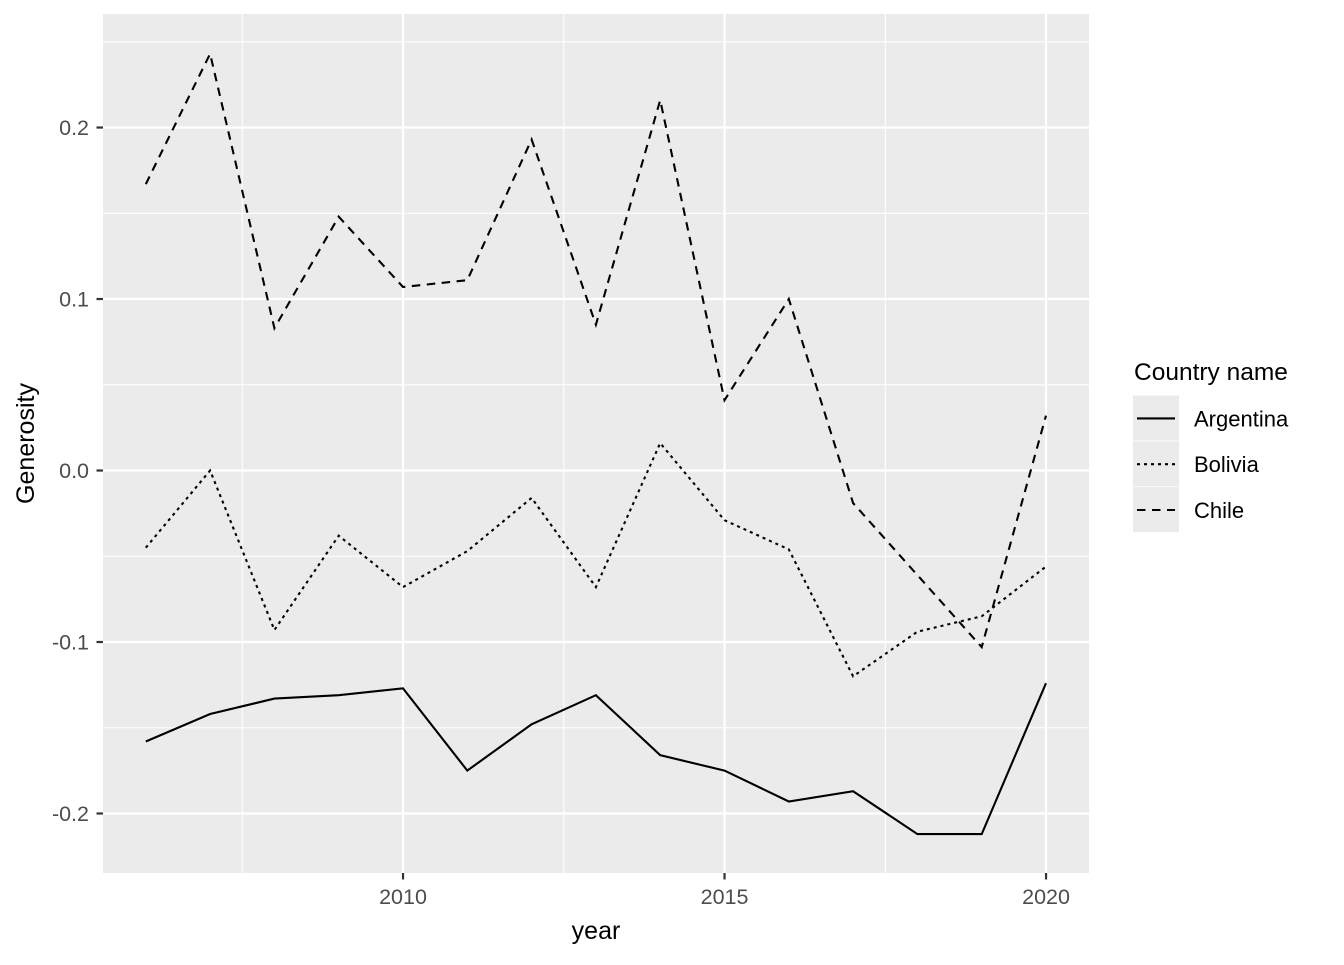 The height and width of the screenshot is (965, 1344). Describe the element at coordinates (26, 443) in the screenshot. I see `y-axis-title: Generosity` at that location.